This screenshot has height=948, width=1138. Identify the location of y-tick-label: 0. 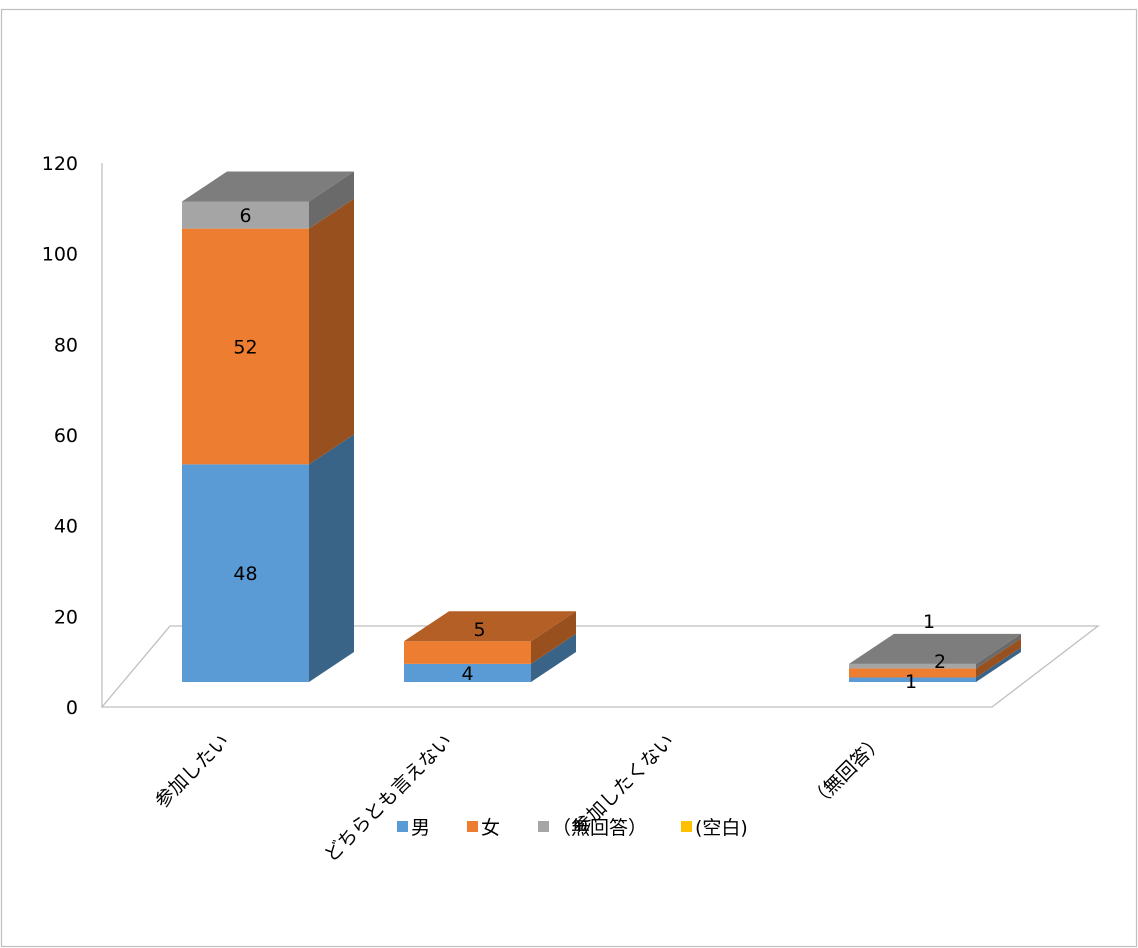
(72, 708).